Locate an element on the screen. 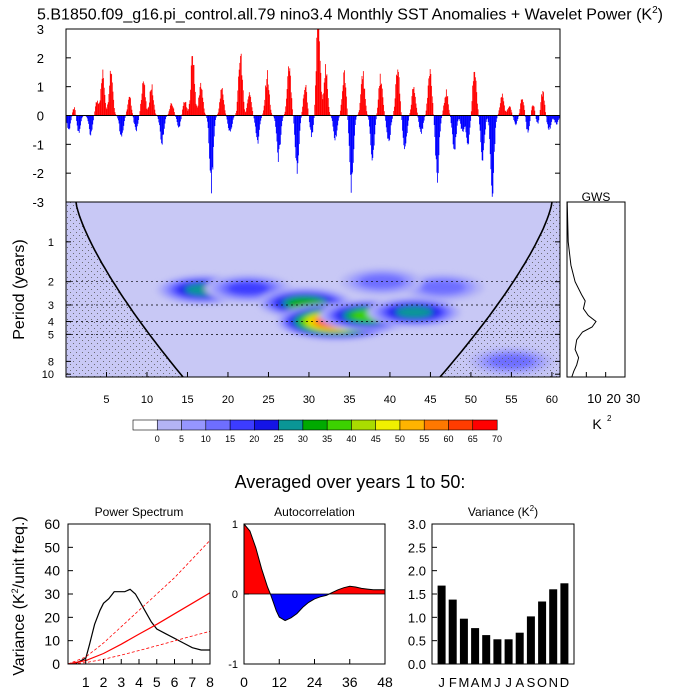 This screenshot has height=700, width=700. colorbar-swatch is located at coordinates (315, 425).